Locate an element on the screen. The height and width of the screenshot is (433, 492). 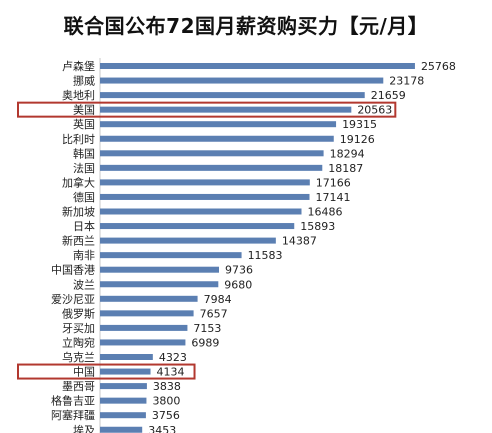
category-label: 挪威 is located at coordinates (84, 81).